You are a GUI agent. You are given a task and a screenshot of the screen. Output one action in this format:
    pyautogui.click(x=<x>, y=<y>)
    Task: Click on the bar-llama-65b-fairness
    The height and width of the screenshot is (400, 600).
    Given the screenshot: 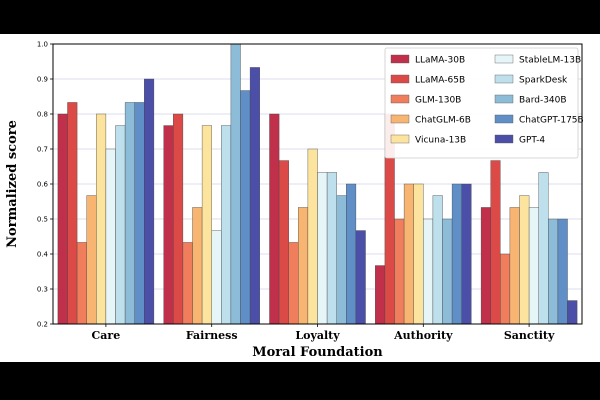 What is the action you would take?
    pyautogui.click(x=178, y=219)
    